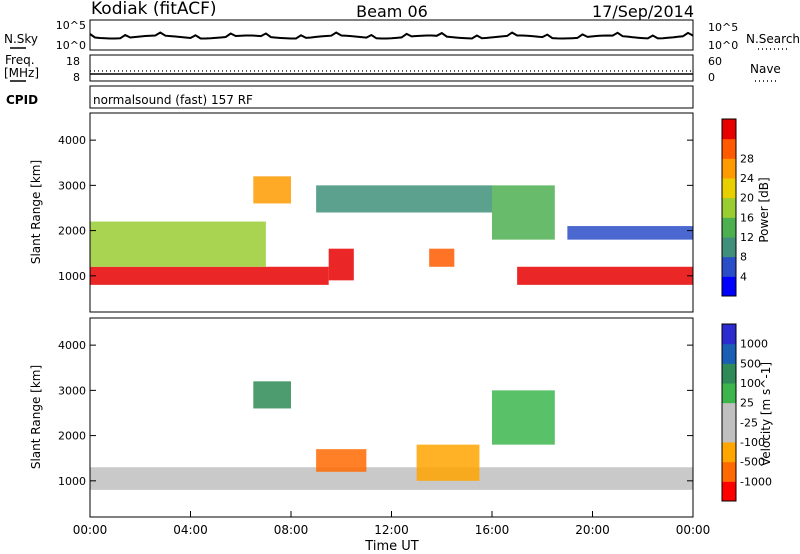 This screenshot has width=800, height=554. I want to click on velocity-colorbar-tick-3: 25, so click(747, 403).